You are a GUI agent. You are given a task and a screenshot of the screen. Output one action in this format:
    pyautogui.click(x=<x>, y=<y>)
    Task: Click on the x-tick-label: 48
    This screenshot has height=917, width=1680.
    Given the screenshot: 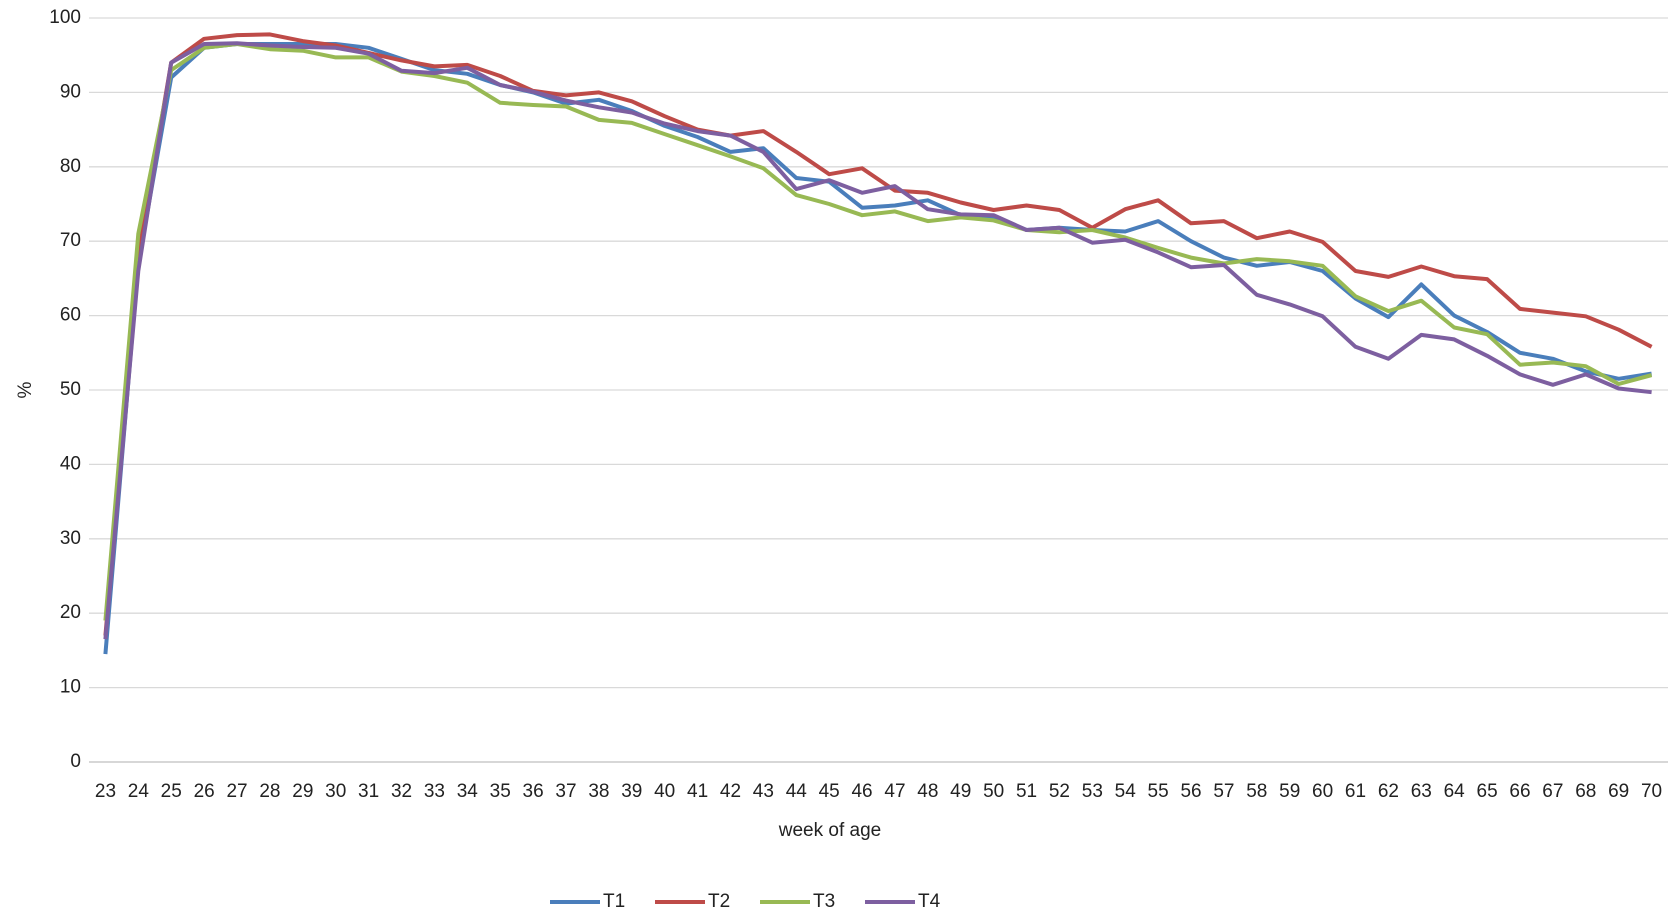 What is the action you would take?
    pyautogui.click(x=927, y=791)
    